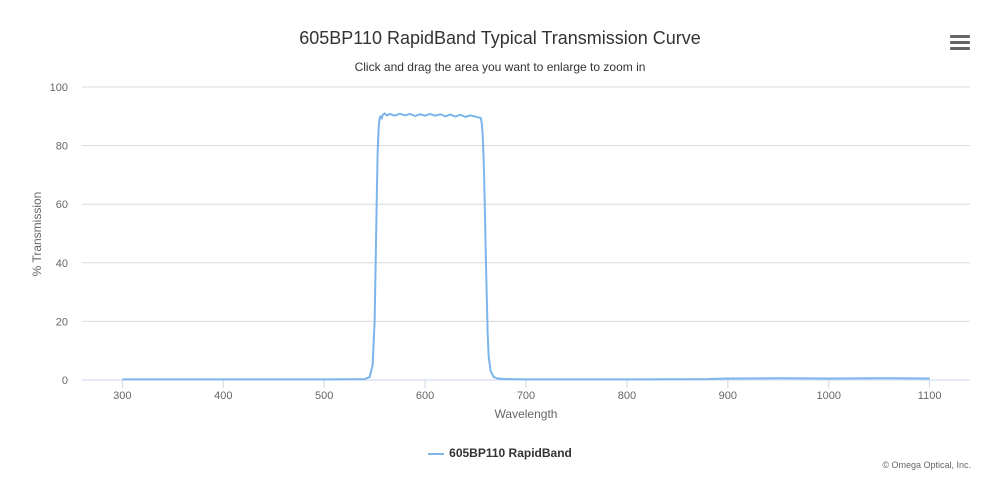  Describe the element at coordinates (62, 205) in the screenshot. I see `y-tick-label: 60` at that location.